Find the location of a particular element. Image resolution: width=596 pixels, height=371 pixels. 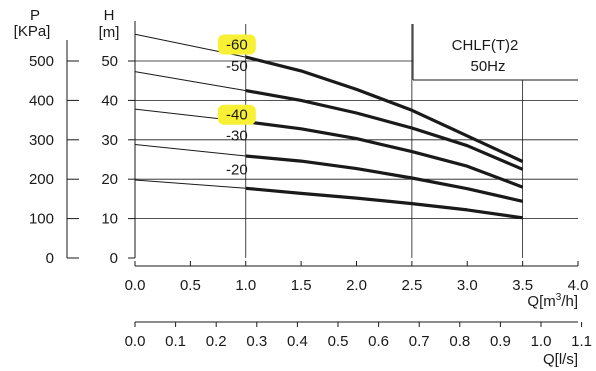

pressure-tick-label: 200 is located at coordinates (41, 179).